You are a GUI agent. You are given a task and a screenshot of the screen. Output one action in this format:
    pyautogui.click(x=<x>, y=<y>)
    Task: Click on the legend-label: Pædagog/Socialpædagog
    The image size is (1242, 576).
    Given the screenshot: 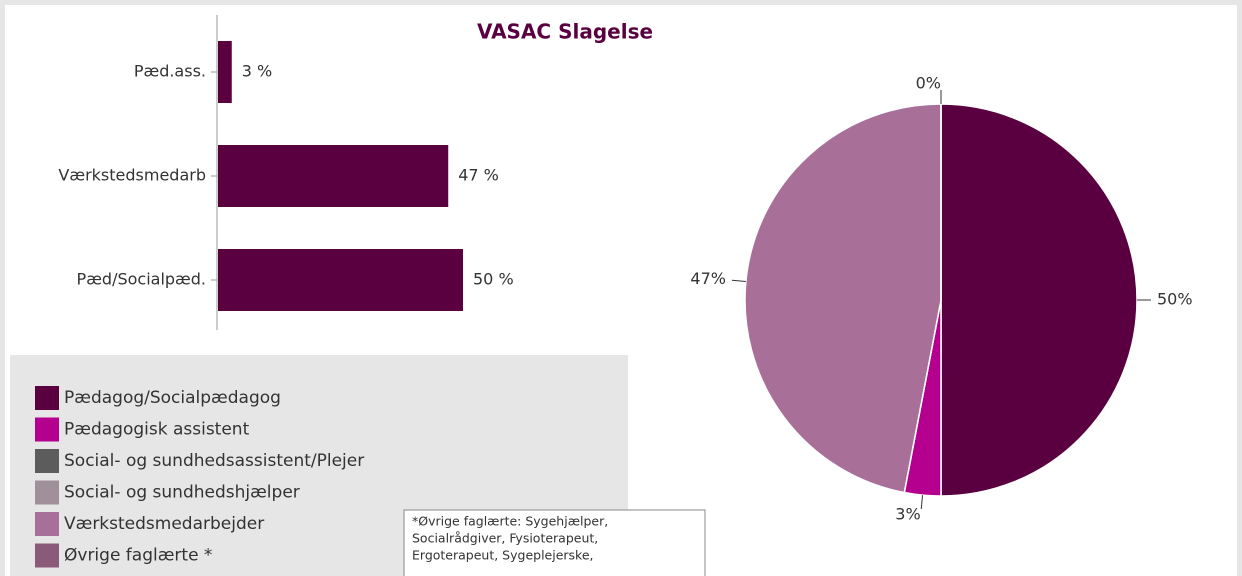 What is the action you would take?
    pyautogui.click(x=172, y=398)
    